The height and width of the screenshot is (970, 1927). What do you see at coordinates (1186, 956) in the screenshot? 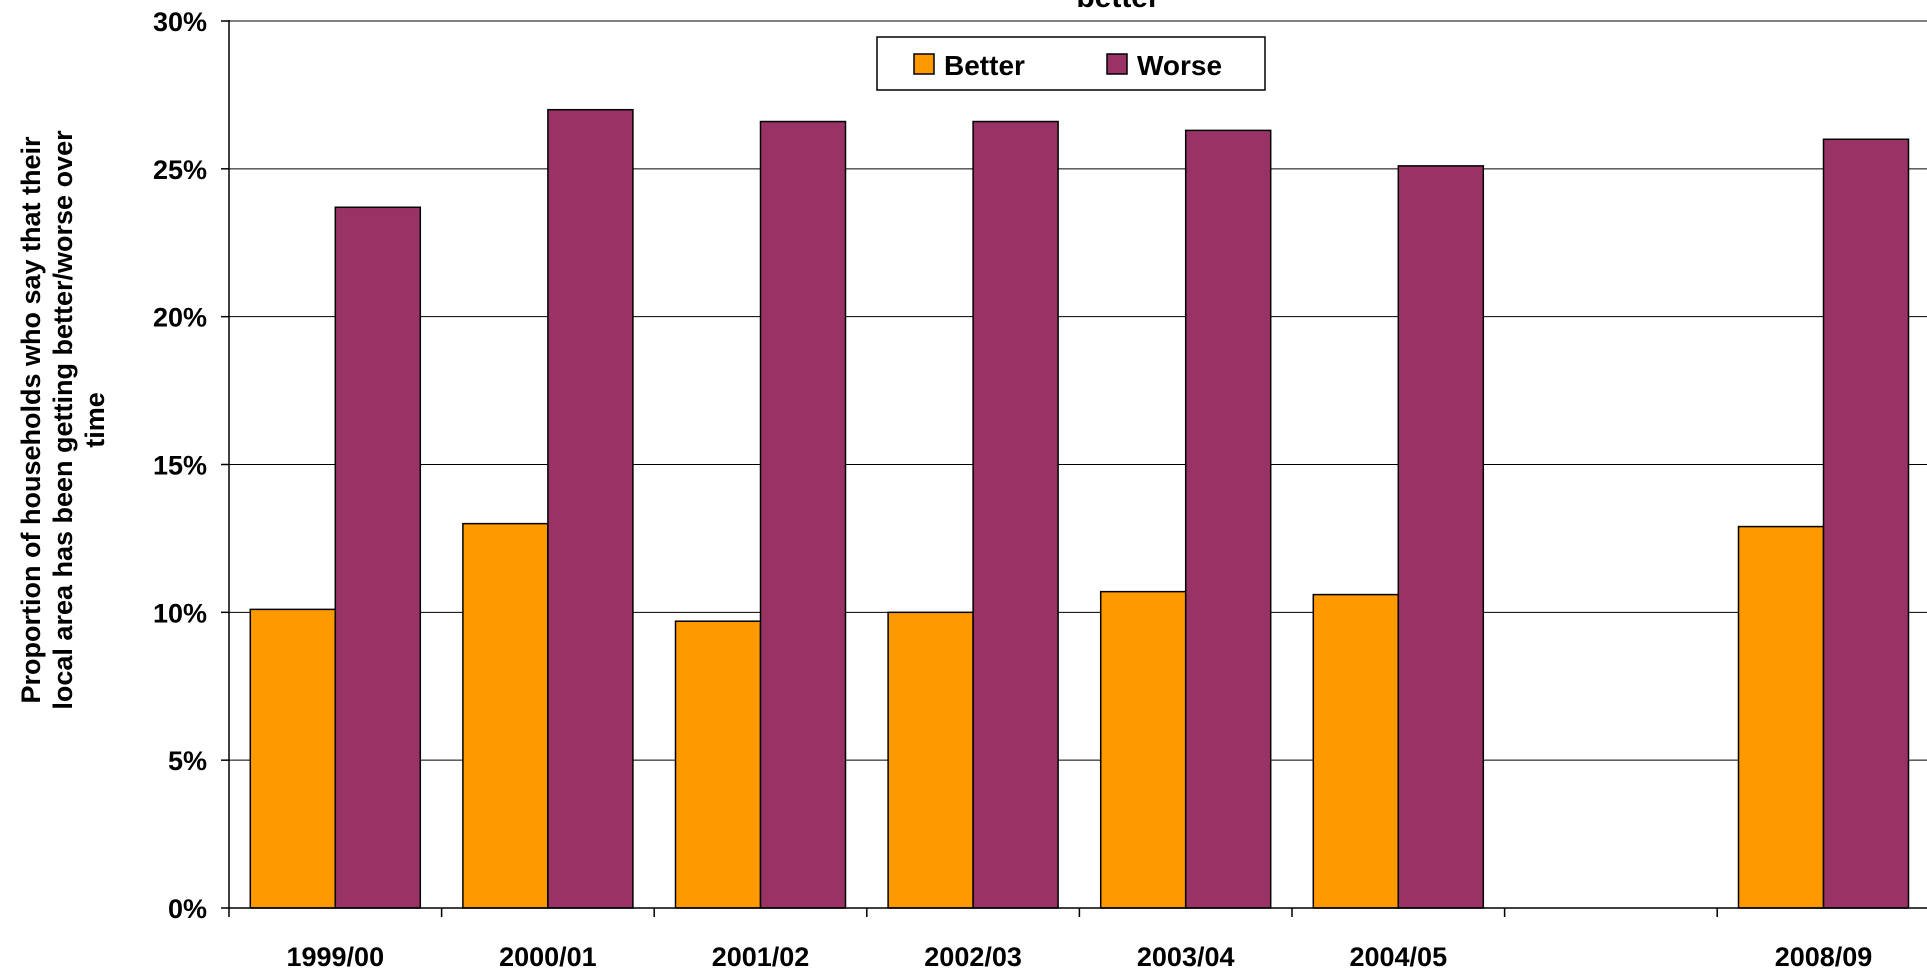
I see `x-tick-label: 2003/04` at bounding box center [1186, 956].